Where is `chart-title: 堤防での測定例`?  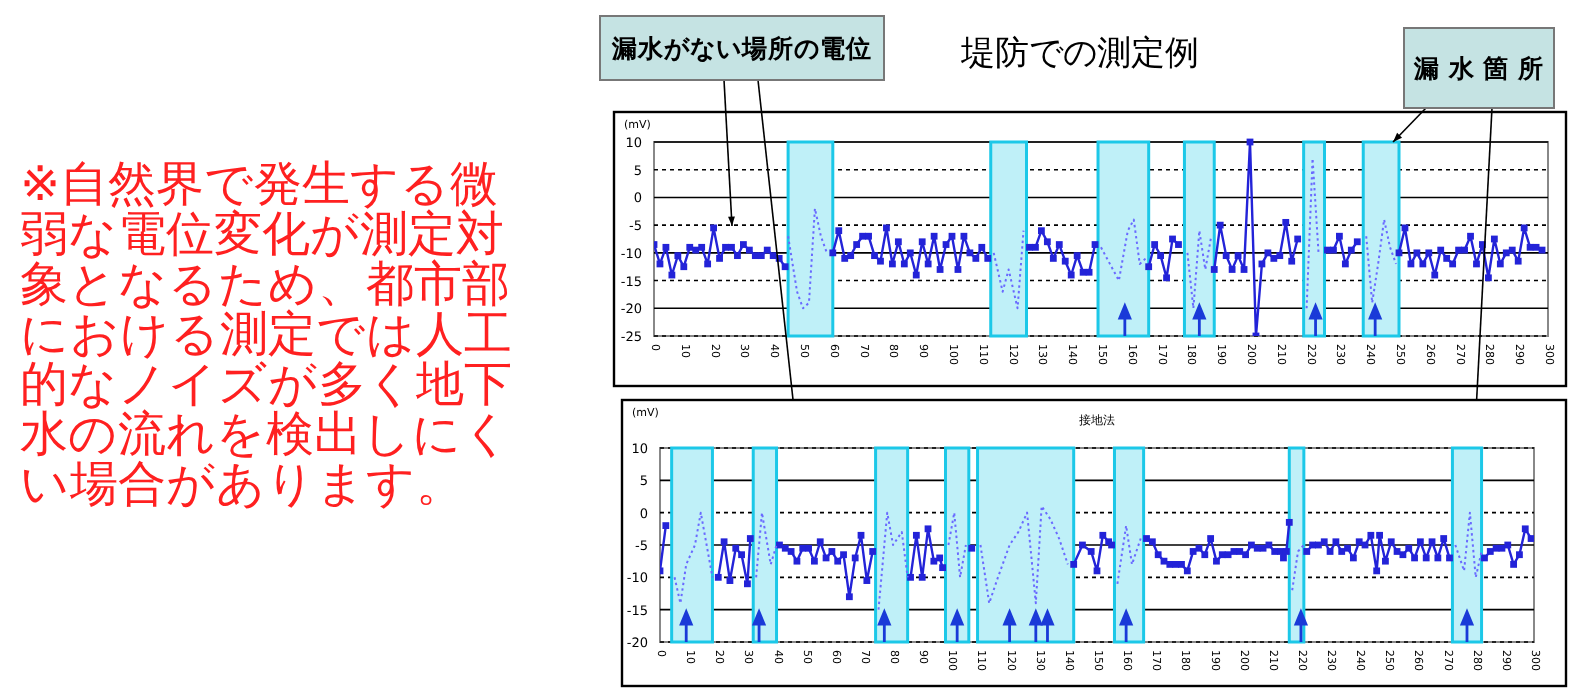 chart-title: 堤防での測定例 is located at coordinates (1079, 54).